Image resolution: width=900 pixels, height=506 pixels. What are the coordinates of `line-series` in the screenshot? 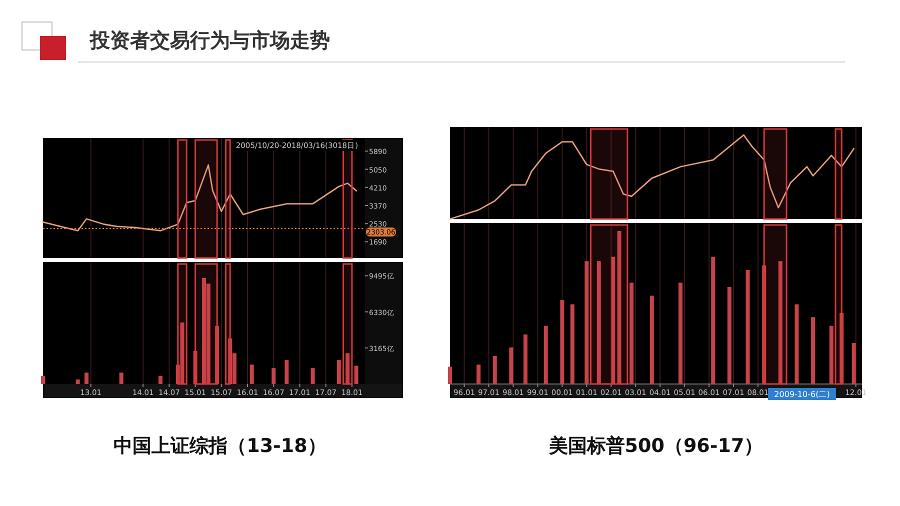 It's located at (199, 198).